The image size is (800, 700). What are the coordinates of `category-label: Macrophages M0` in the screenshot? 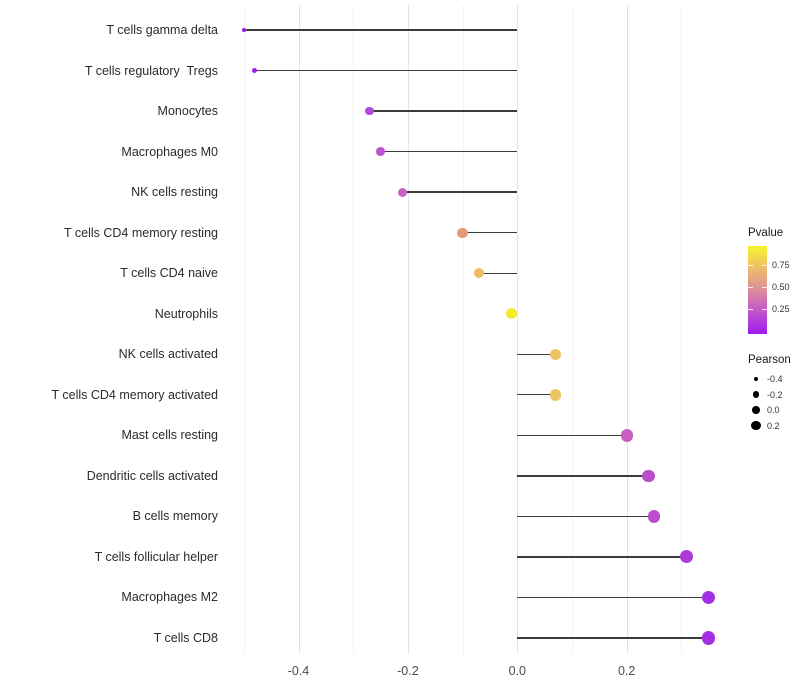 It's located at (169, 151).